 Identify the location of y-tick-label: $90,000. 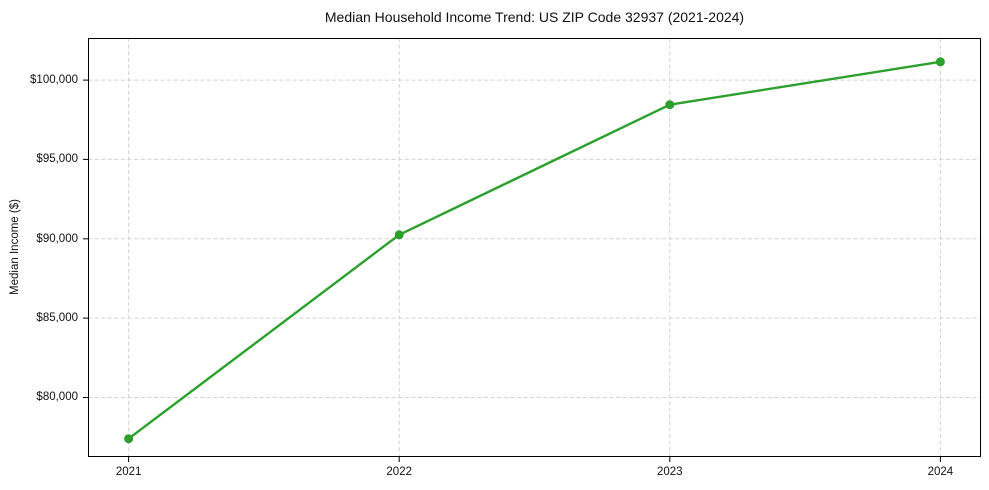
(57, 238).